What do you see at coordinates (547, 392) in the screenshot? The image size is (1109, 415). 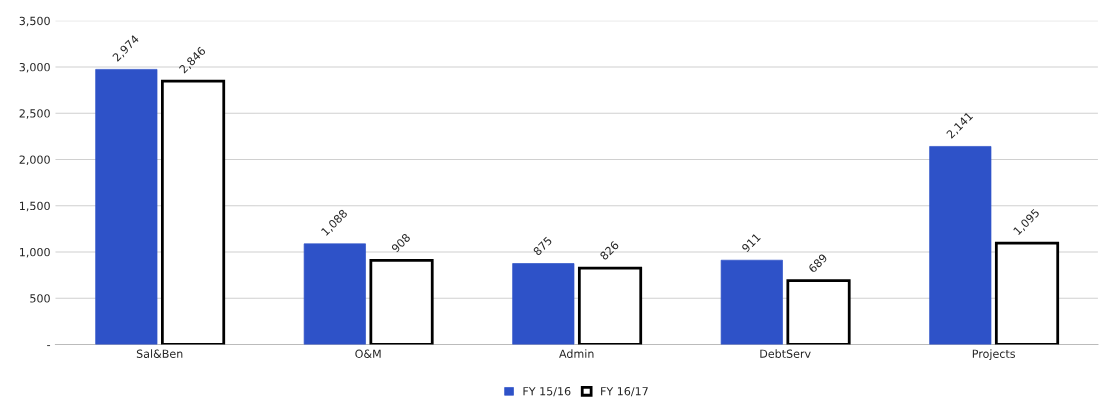 I see `legend-label: FY 15/16` at bounding box center [547, 392].